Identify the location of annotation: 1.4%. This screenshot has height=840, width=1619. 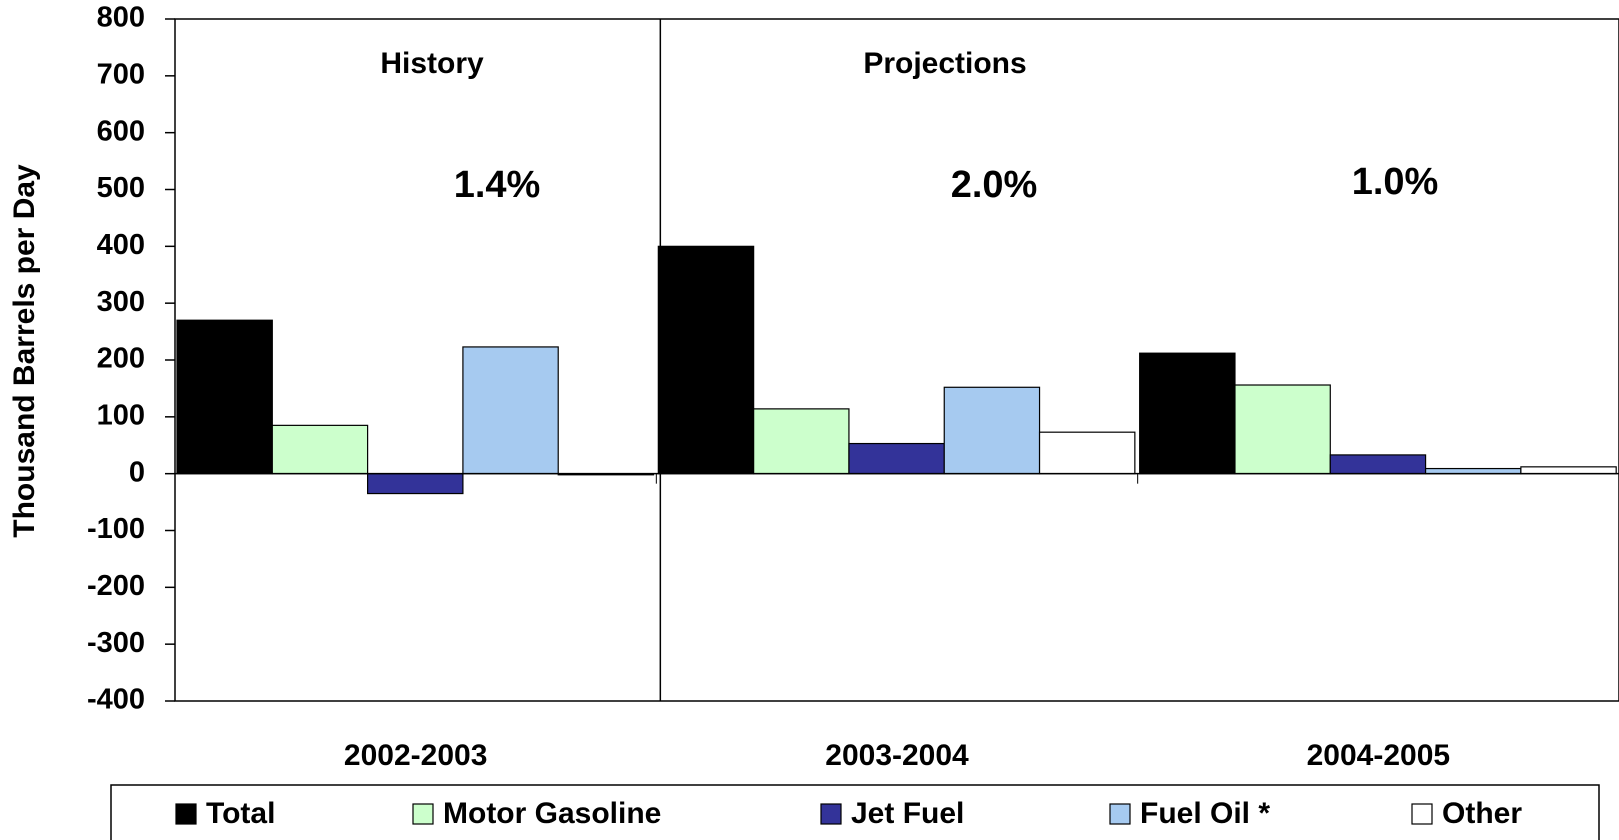
(497, 185).